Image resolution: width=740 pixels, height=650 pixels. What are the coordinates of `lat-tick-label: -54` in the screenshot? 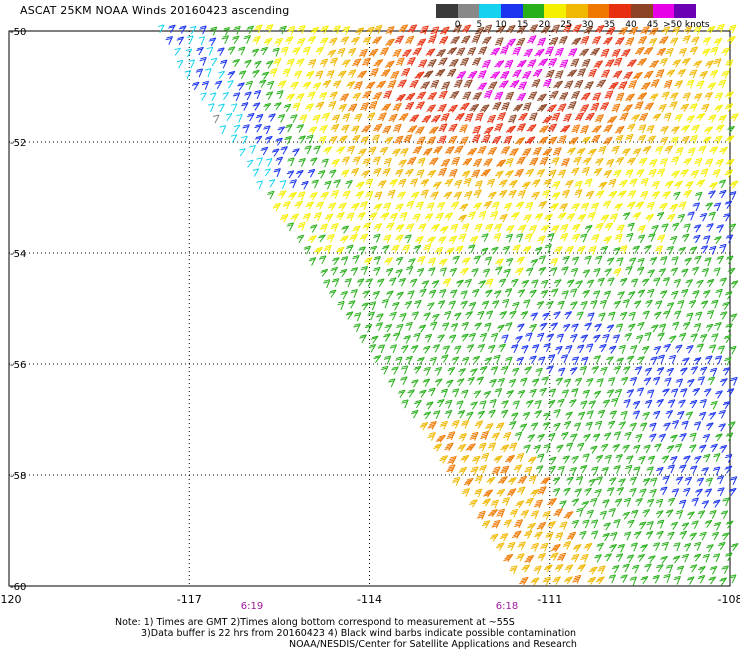 It's located at (18, 254).